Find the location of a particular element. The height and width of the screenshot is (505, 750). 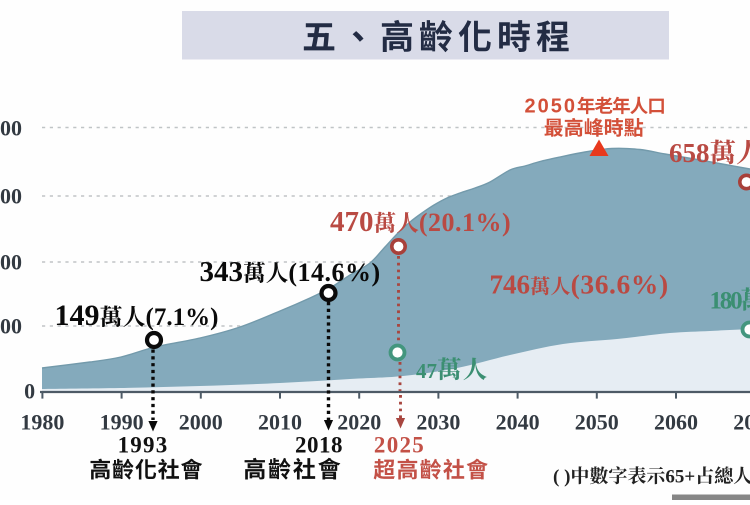

svg-text: 1980 is located at coordinates (42, 422).